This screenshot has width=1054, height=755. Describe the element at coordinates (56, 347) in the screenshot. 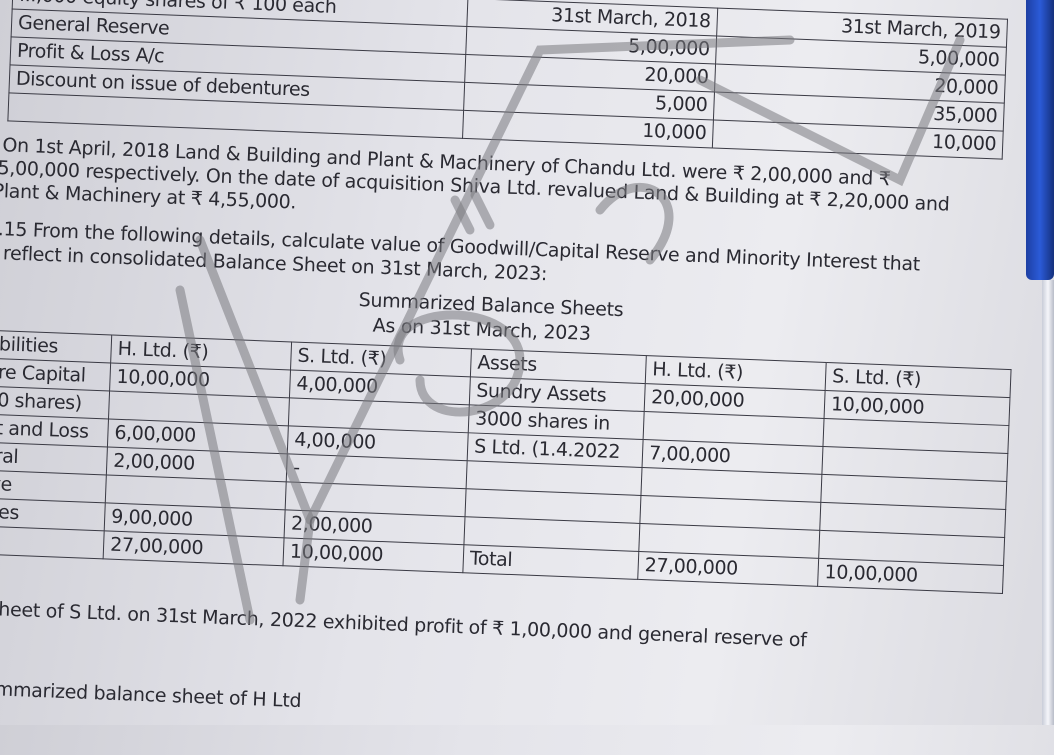

I see `cell: abilities` at that location.